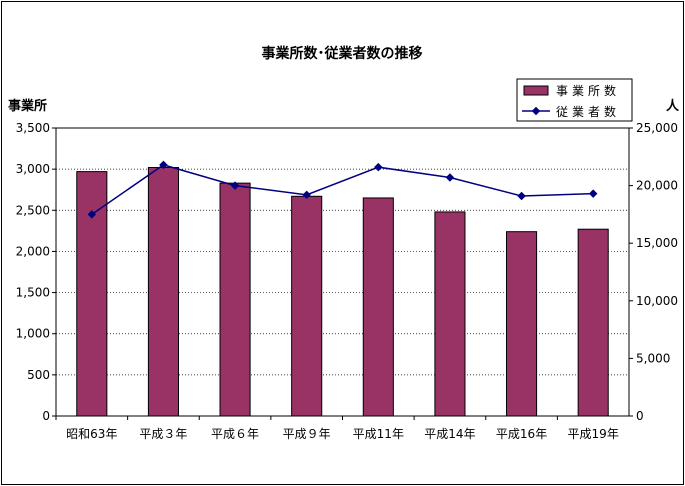 The width and height of the screenshot is (685, 486). I want to click on left-tick-label: 3,500, so click(33, 128).